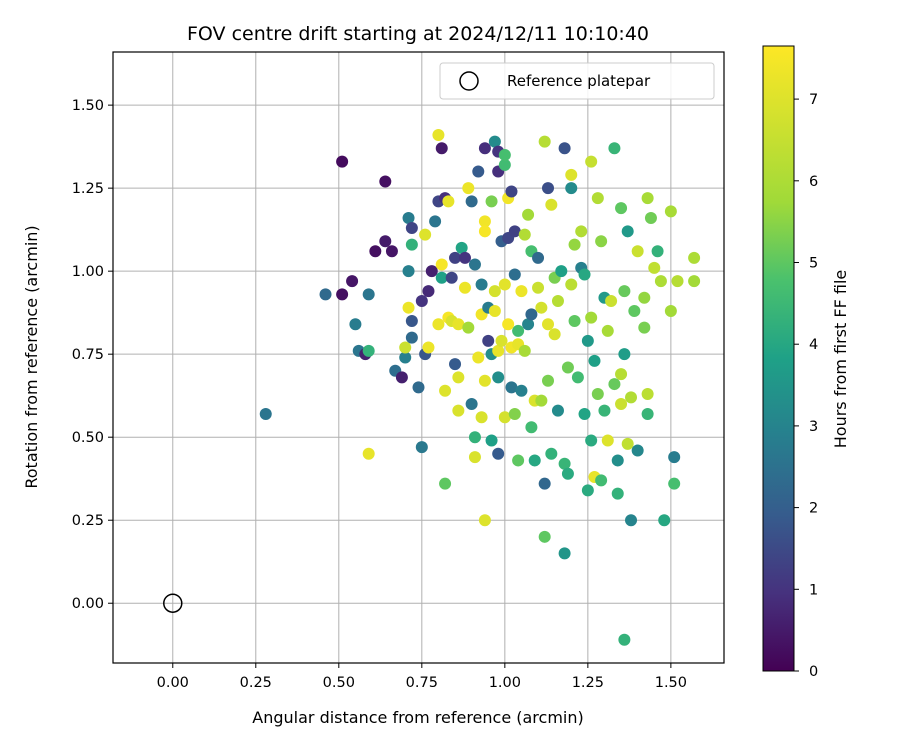 This screenshot has width=900, height=750. Describe the element at coordinates (813, 590) in the screenshot. I see `colorbar-tick-label: 1` at that location.